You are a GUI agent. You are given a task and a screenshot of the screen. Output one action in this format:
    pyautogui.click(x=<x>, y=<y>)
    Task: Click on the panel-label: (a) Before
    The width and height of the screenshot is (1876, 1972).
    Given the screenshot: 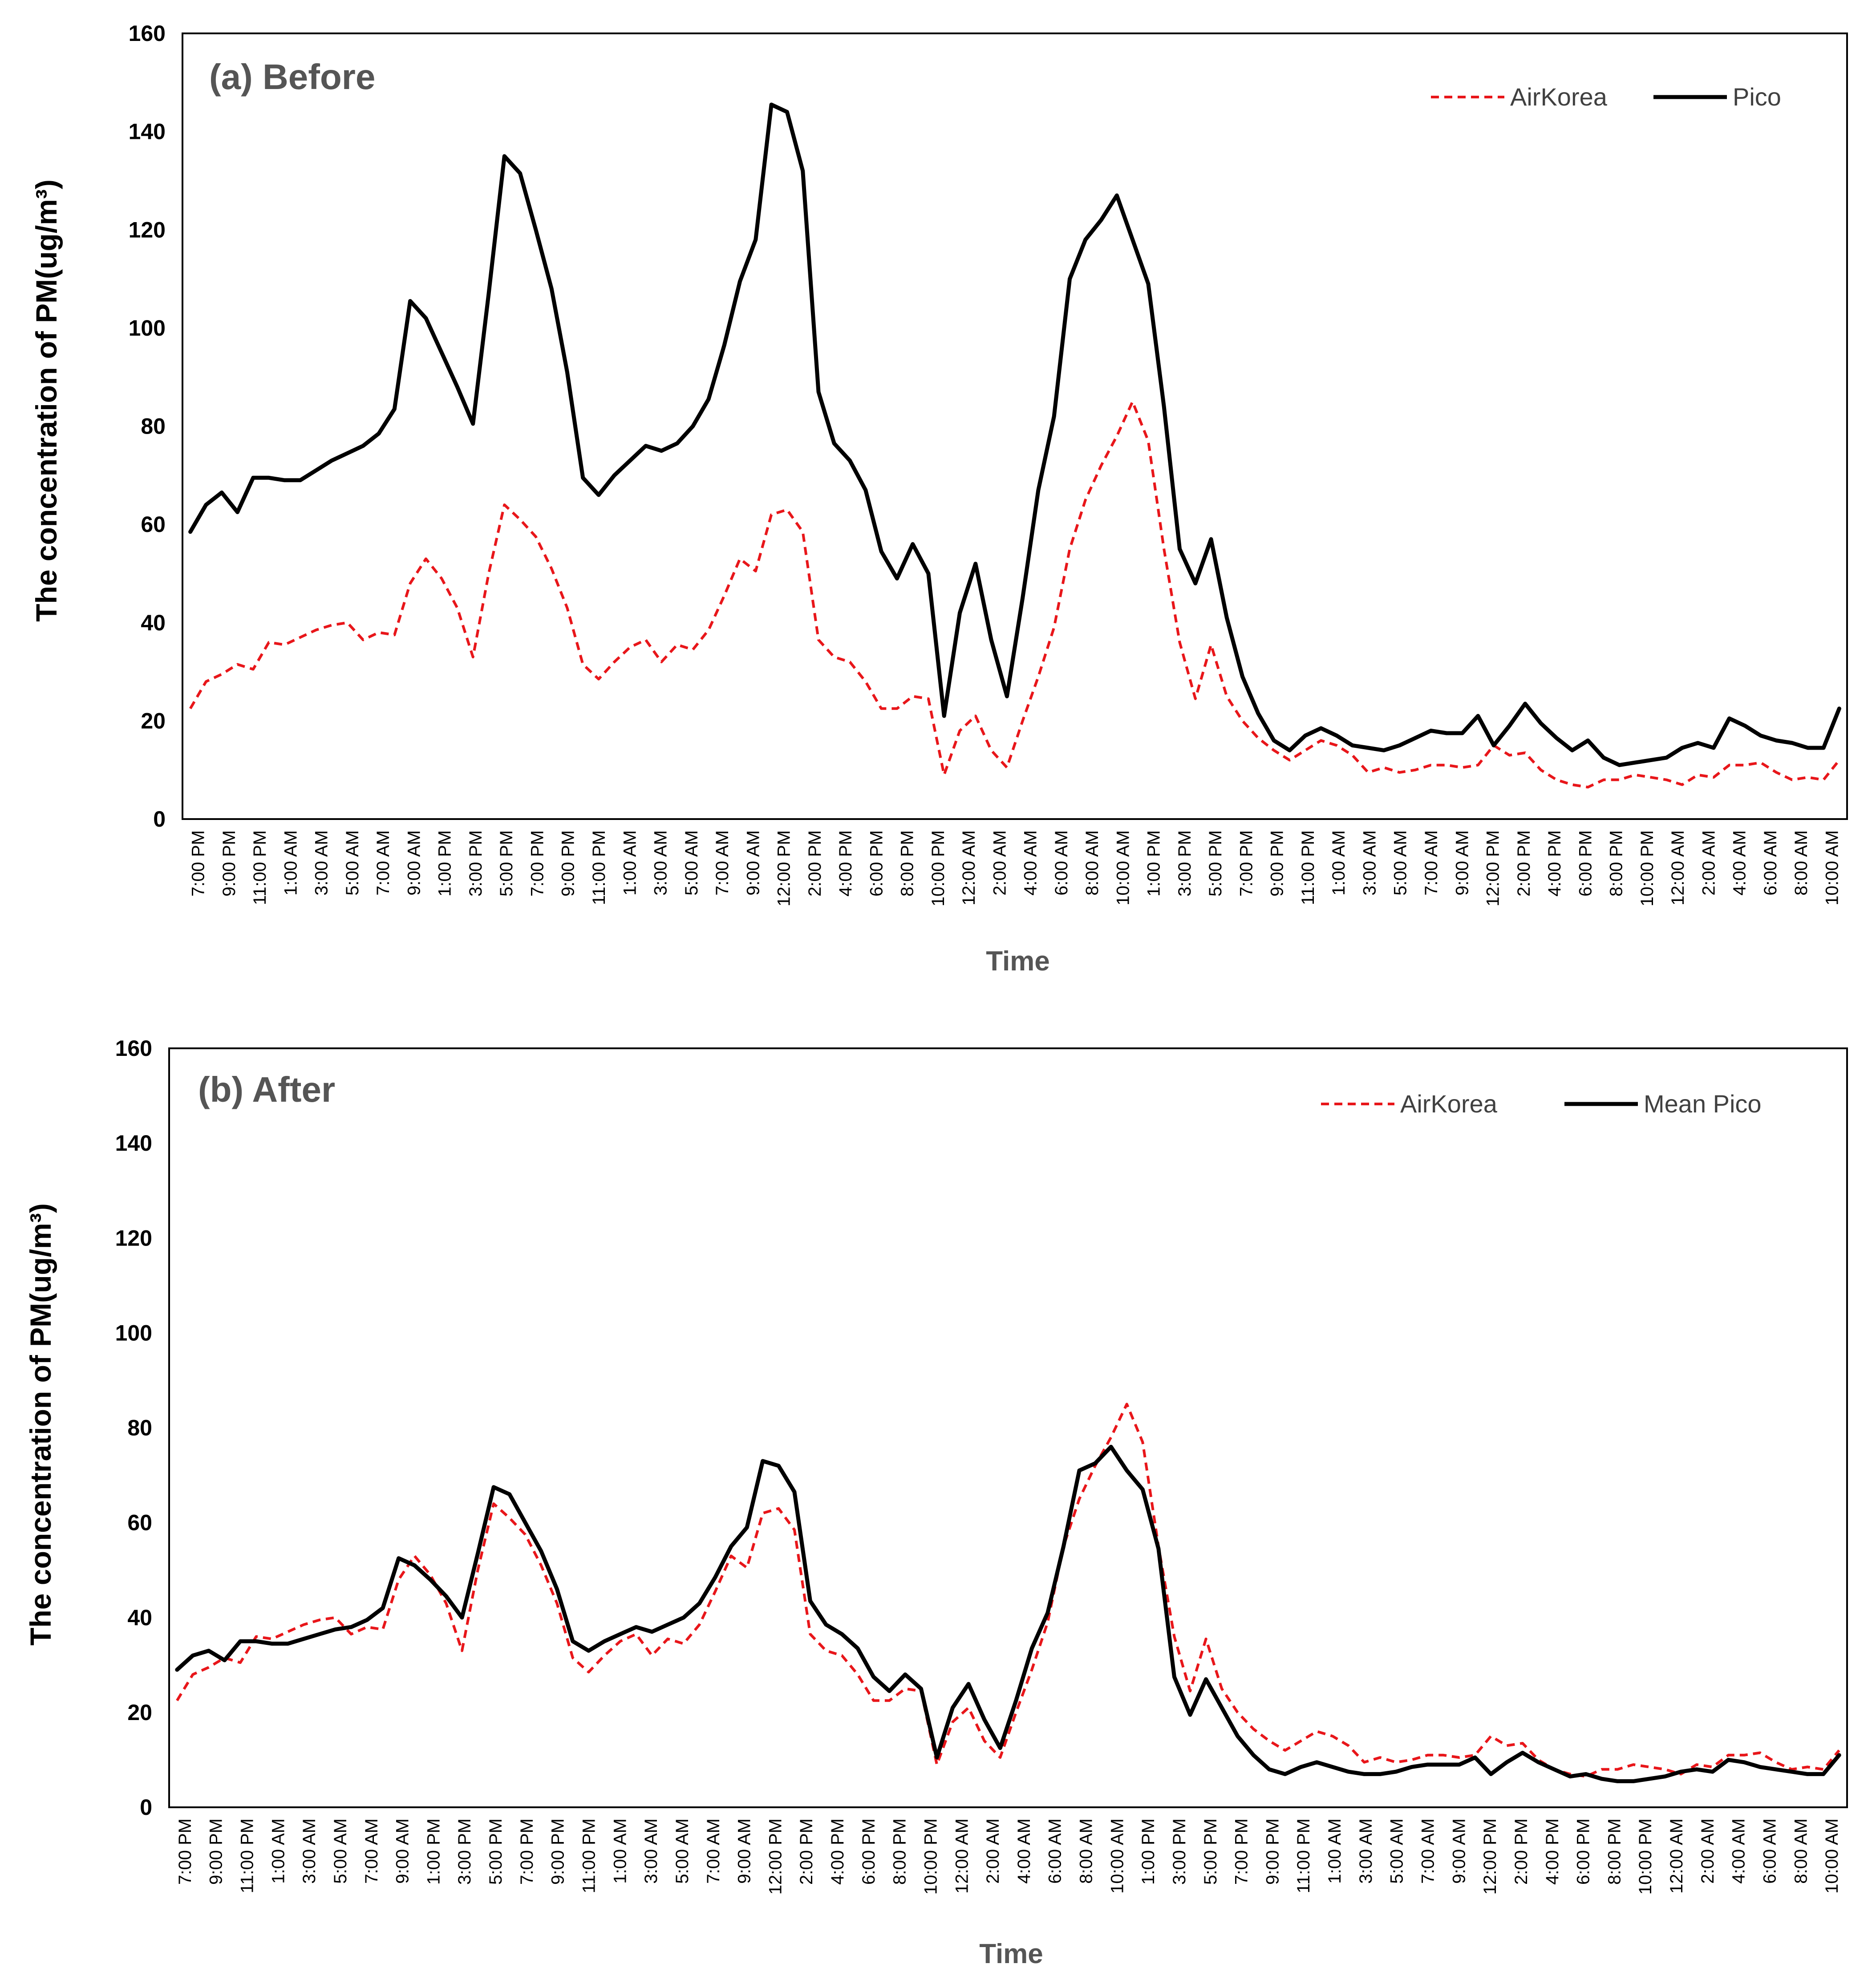 What is the action you would take?
    pyautogui.click(x=292, y=77)
    